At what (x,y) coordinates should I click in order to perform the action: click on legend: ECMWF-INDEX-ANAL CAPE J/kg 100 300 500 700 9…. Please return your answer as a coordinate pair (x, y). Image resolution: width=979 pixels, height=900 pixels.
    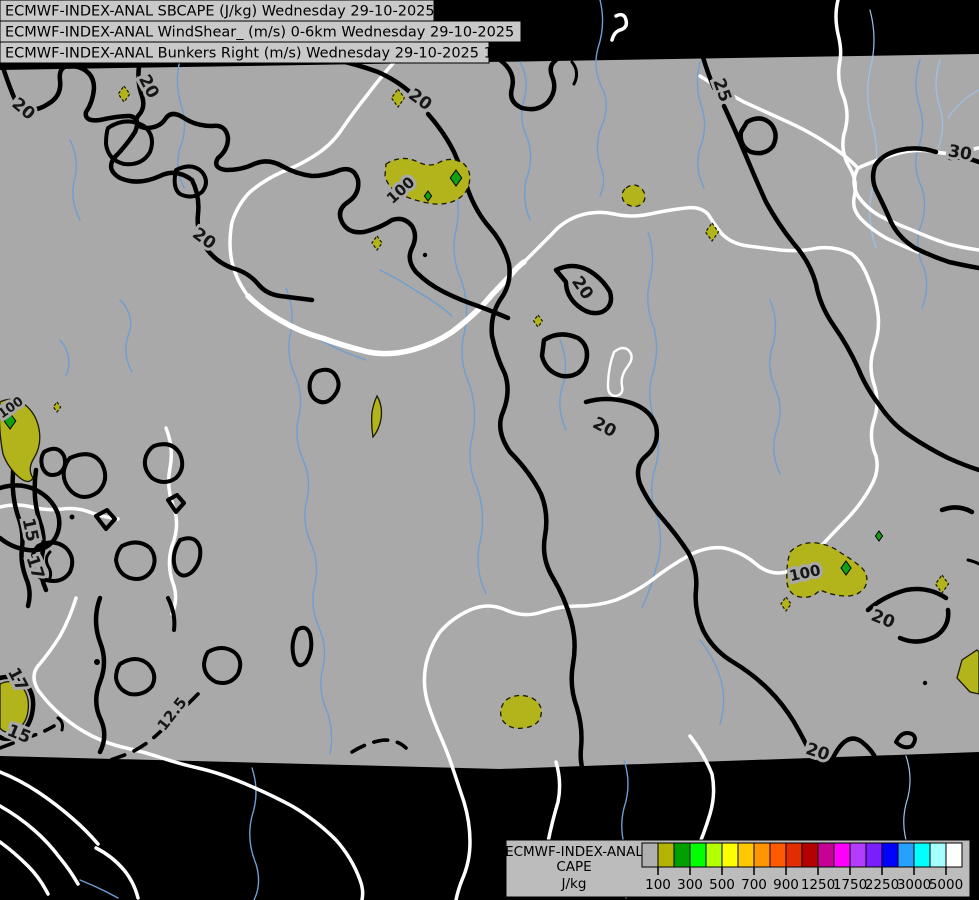
    Looking at the image, I should click on (738, 868).